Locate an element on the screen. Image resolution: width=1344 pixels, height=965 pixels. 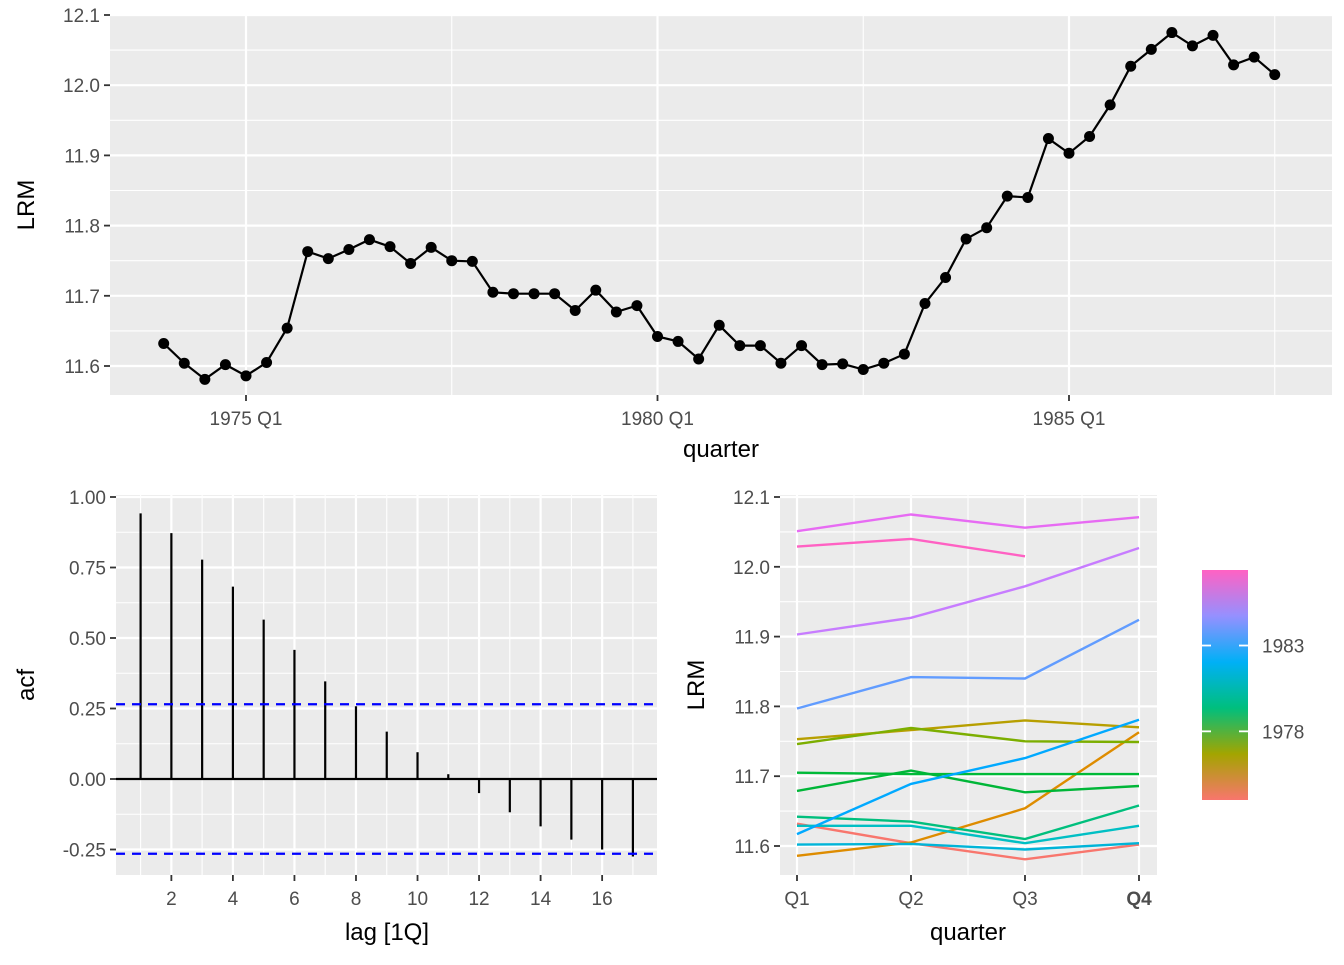
time-series-y-tick-label: 12.1 is located at coordinates (81, 16).